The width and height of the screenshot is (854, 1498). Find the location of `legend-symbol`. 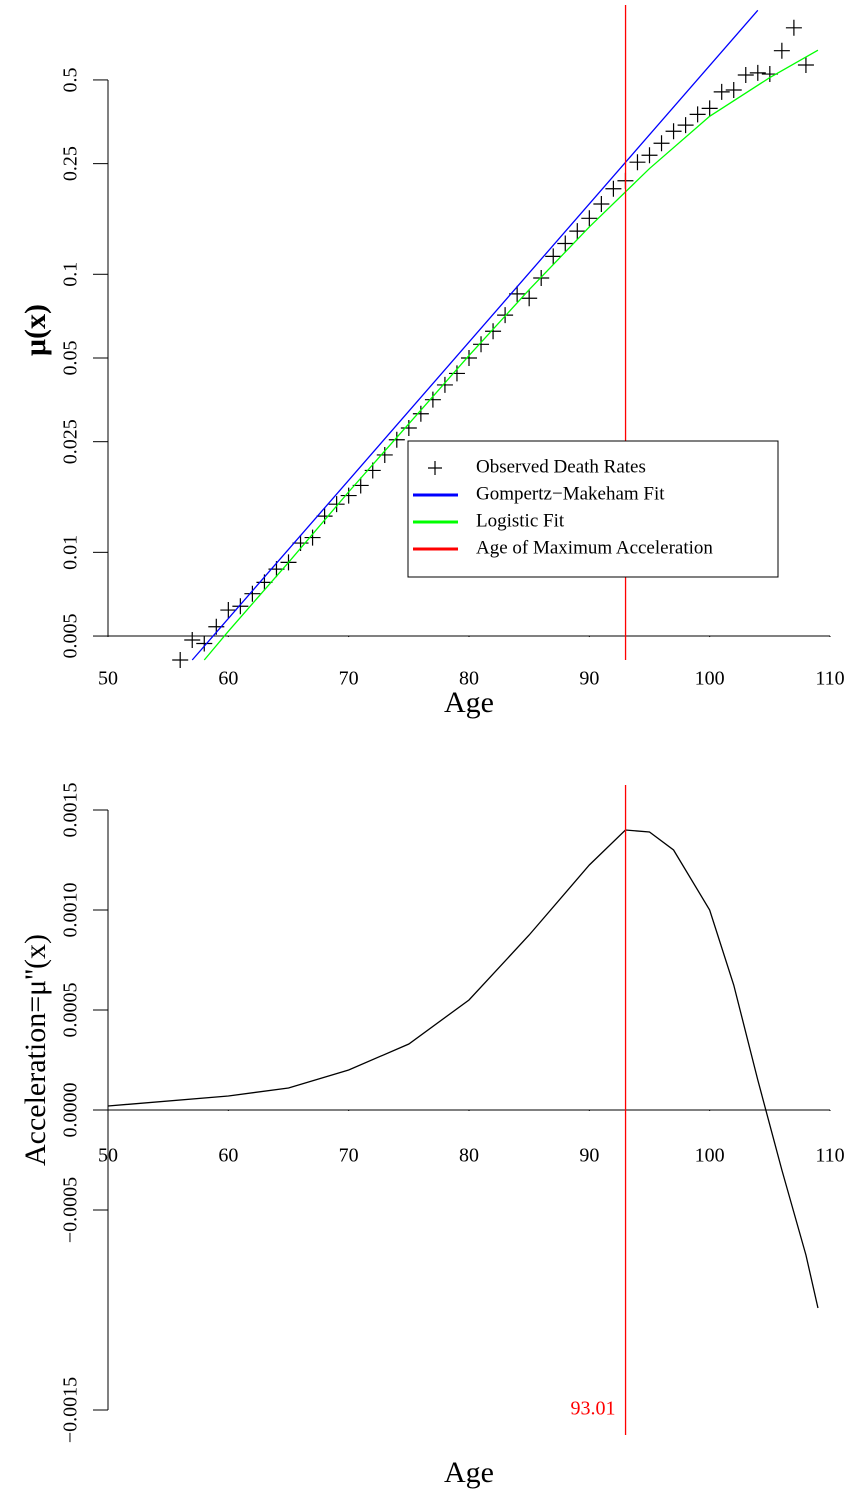

legend-symbol is located at coordinates (435, 468).